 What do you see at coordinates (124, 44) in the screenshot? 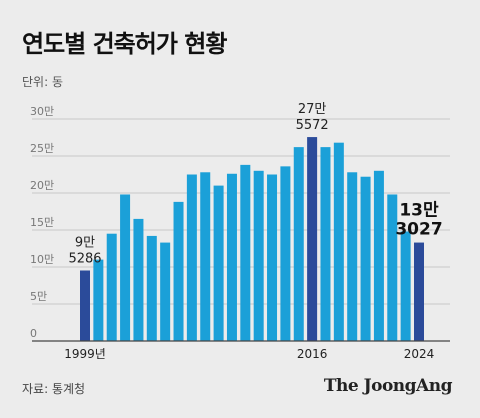
I see `chart-title: 연도별 건축허가 현황` at bounding box center [124, 44].